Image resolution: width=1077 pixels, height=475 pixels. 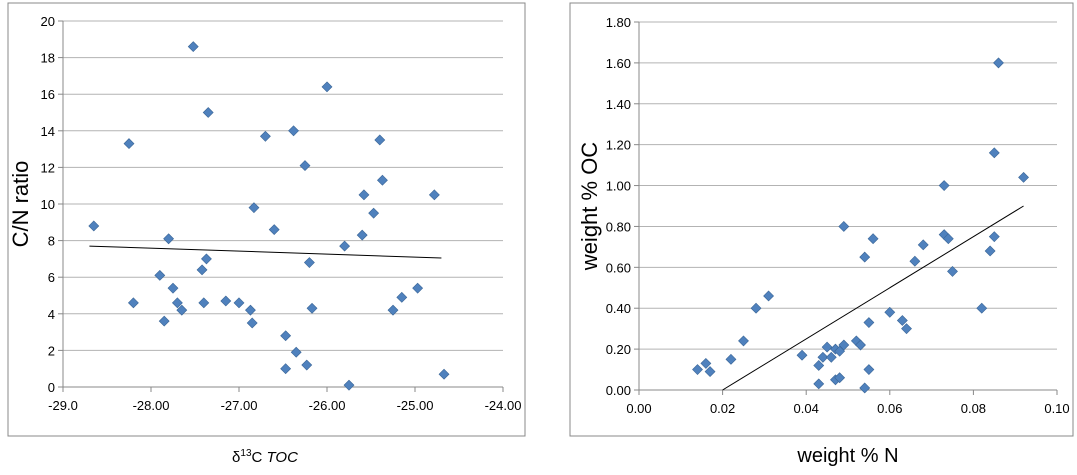 I want to click on x-tick-label: 0.04, so click(x=806, y=408).